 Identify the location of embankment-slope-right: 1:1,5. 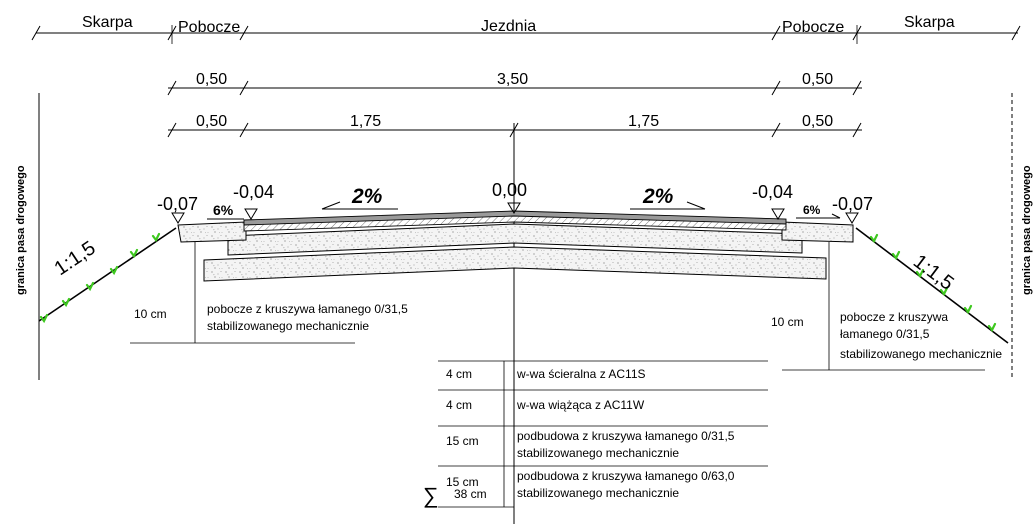
(933, 272).